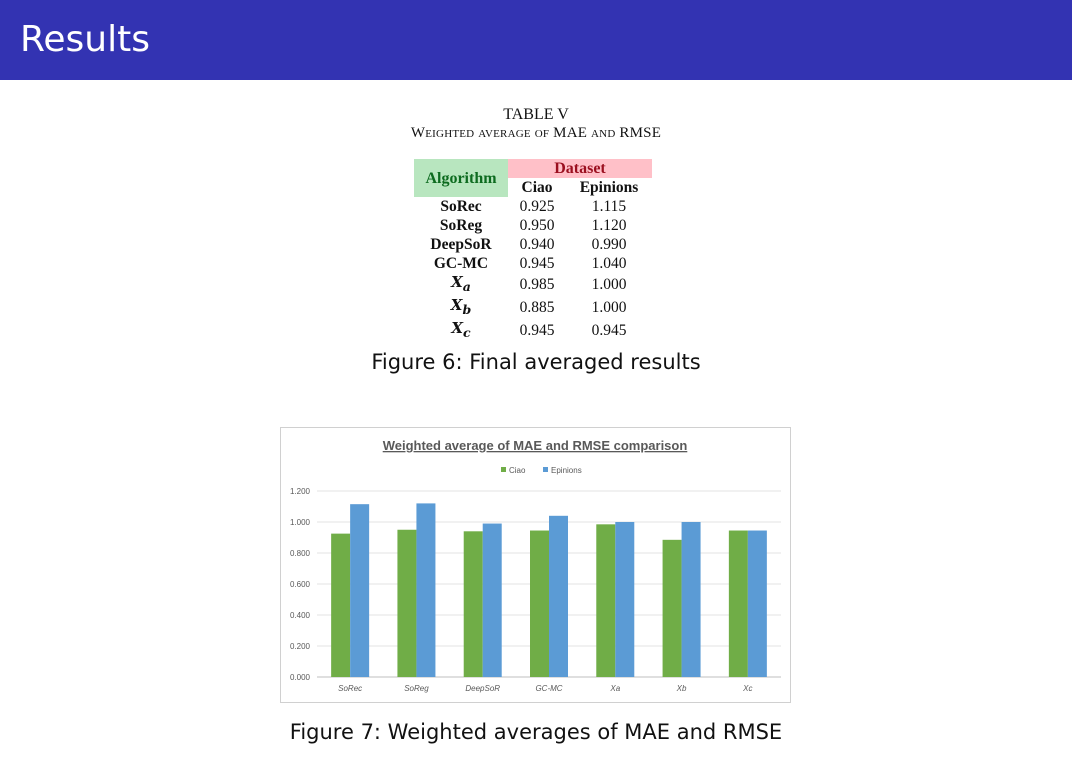  What do you see at coordinates (467, 332) in the screenshot?
I see `algorithm-subscript: c` at bounding box center [467, 332].